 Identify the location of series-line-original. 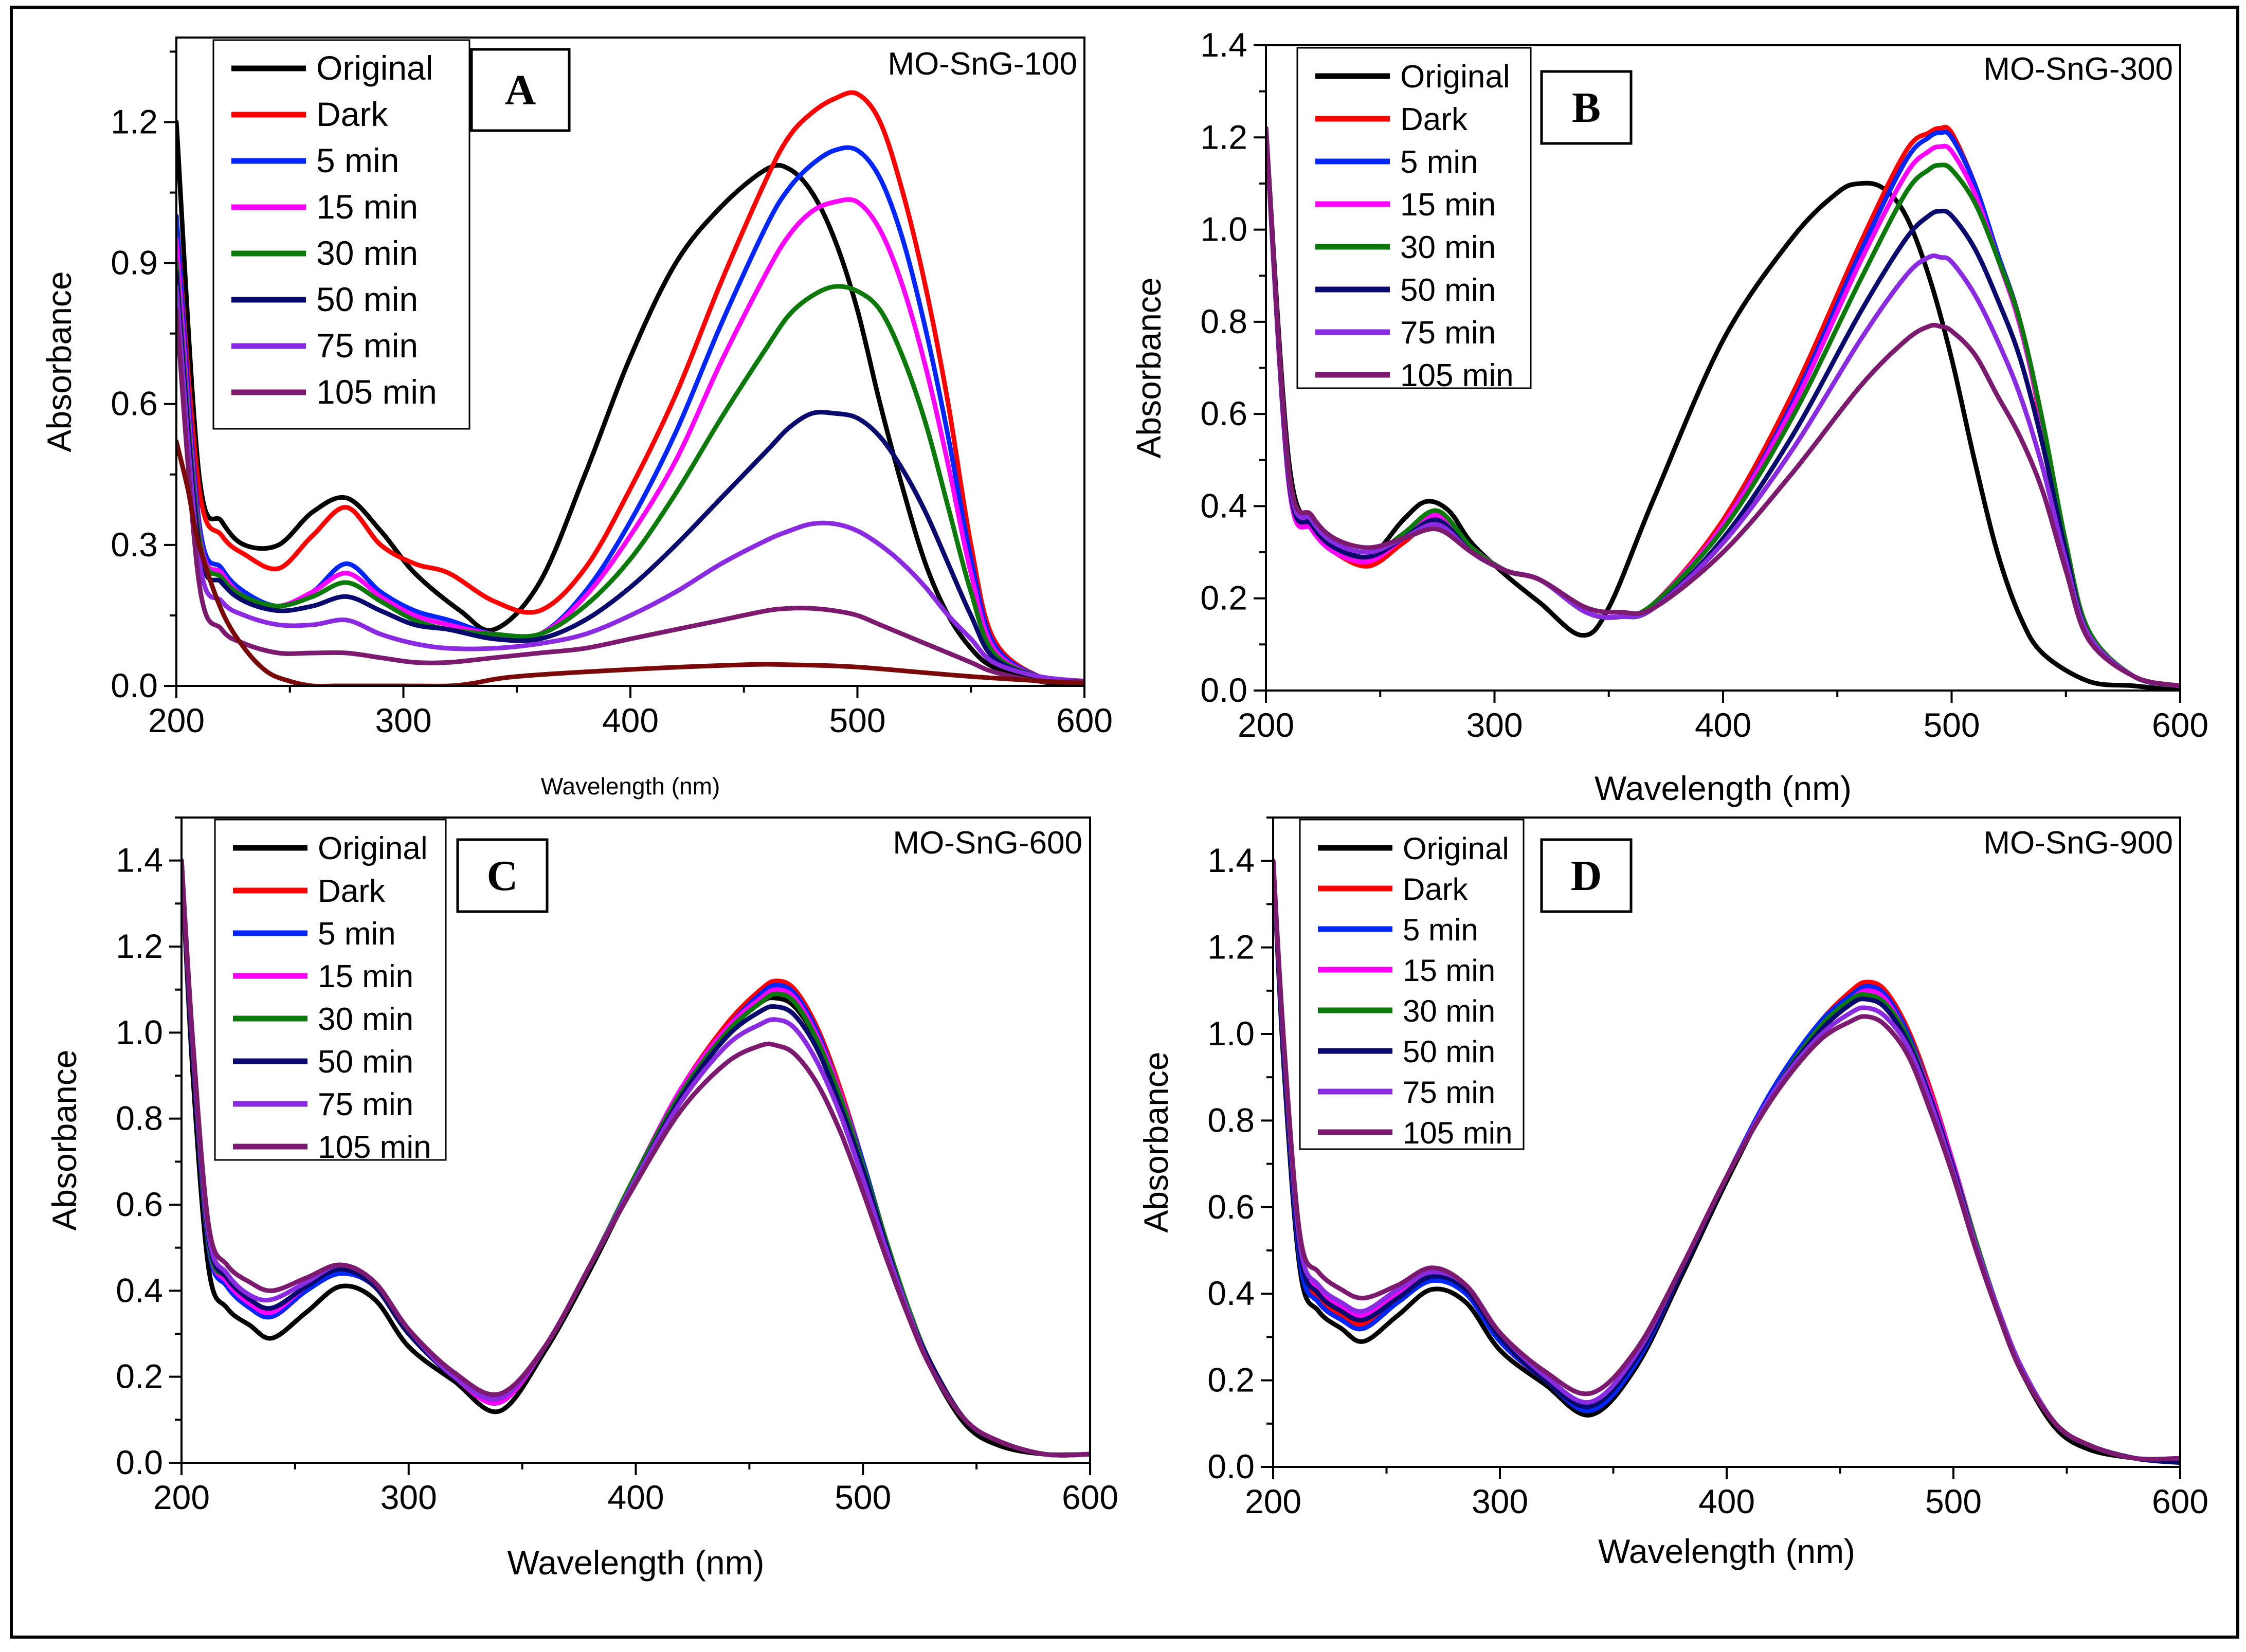
(630, 403).